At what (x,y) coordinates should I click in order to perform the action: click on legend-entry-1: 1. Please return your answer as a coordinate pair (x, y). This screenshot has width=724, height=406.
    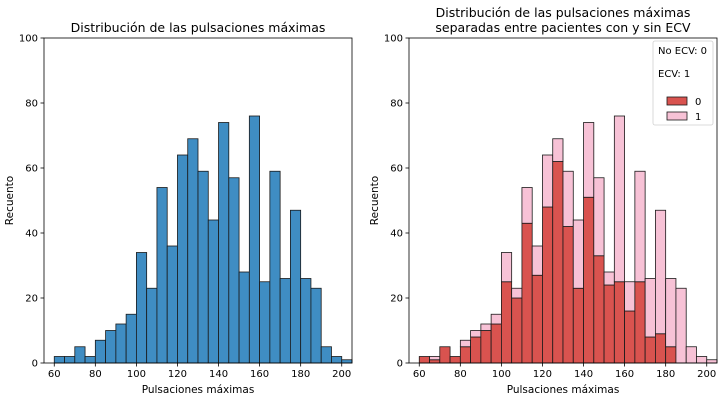
    Looking at the image, I should click on (698, 117).